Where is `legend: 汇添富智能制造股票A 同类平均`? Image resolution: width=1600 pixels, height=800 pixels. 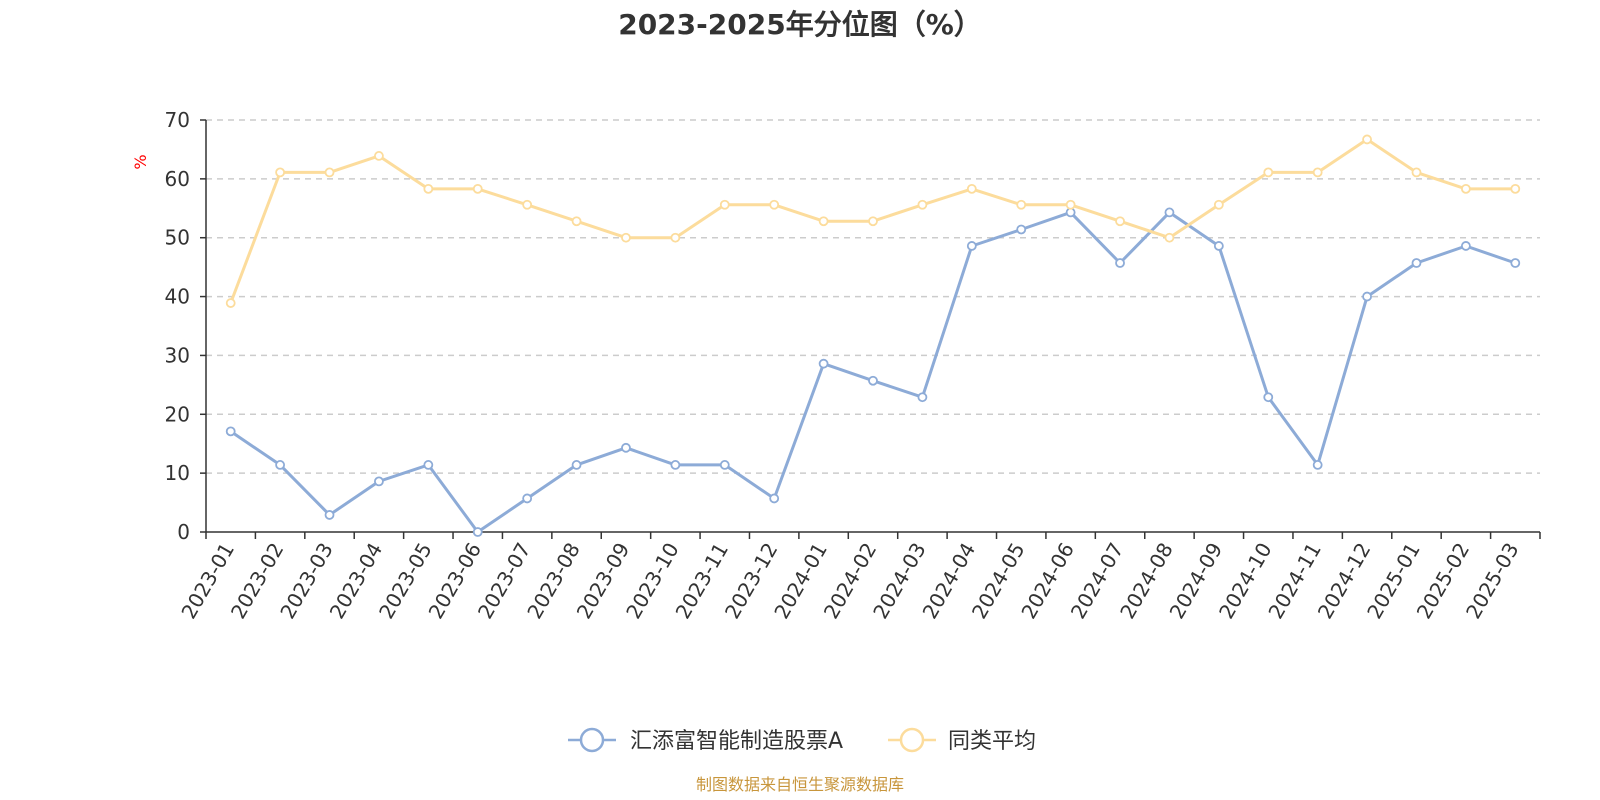
legend: 汇添富智能制造股票A 同类平均 is located at coordinates (802, 740).